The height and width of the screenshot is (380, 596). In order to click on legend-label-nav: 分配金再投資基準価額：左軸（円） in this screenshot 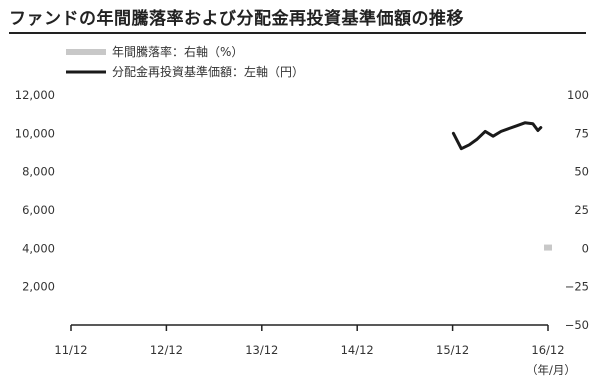, I will do `click(208, 71)`.